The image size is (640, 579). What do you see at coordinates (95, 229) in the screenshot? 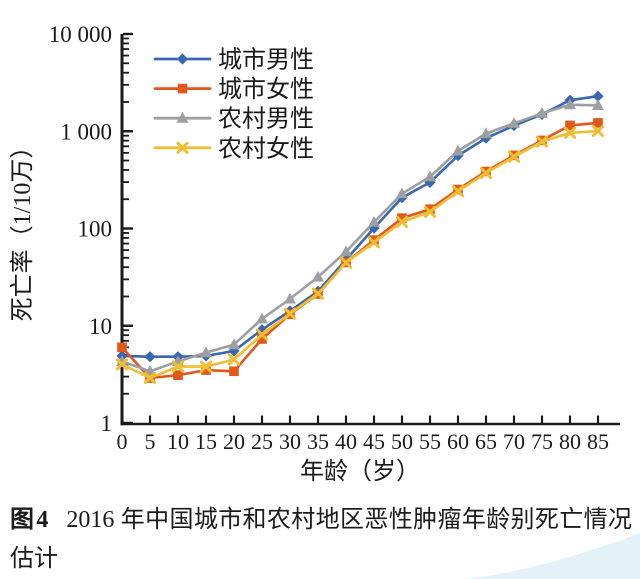
I see `y-tick-label: 100` at bounding box center [95, 229].